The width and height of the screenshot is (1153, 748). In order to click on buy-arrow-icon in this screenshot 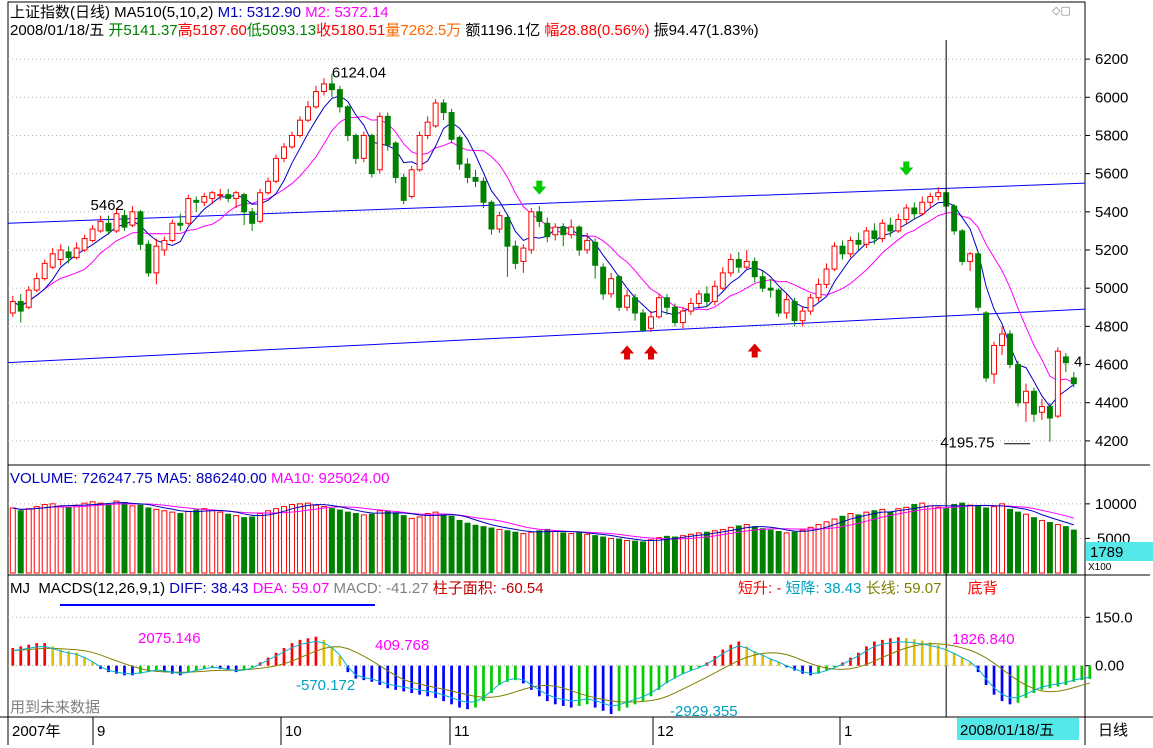, I will do `click(754, 350)`.